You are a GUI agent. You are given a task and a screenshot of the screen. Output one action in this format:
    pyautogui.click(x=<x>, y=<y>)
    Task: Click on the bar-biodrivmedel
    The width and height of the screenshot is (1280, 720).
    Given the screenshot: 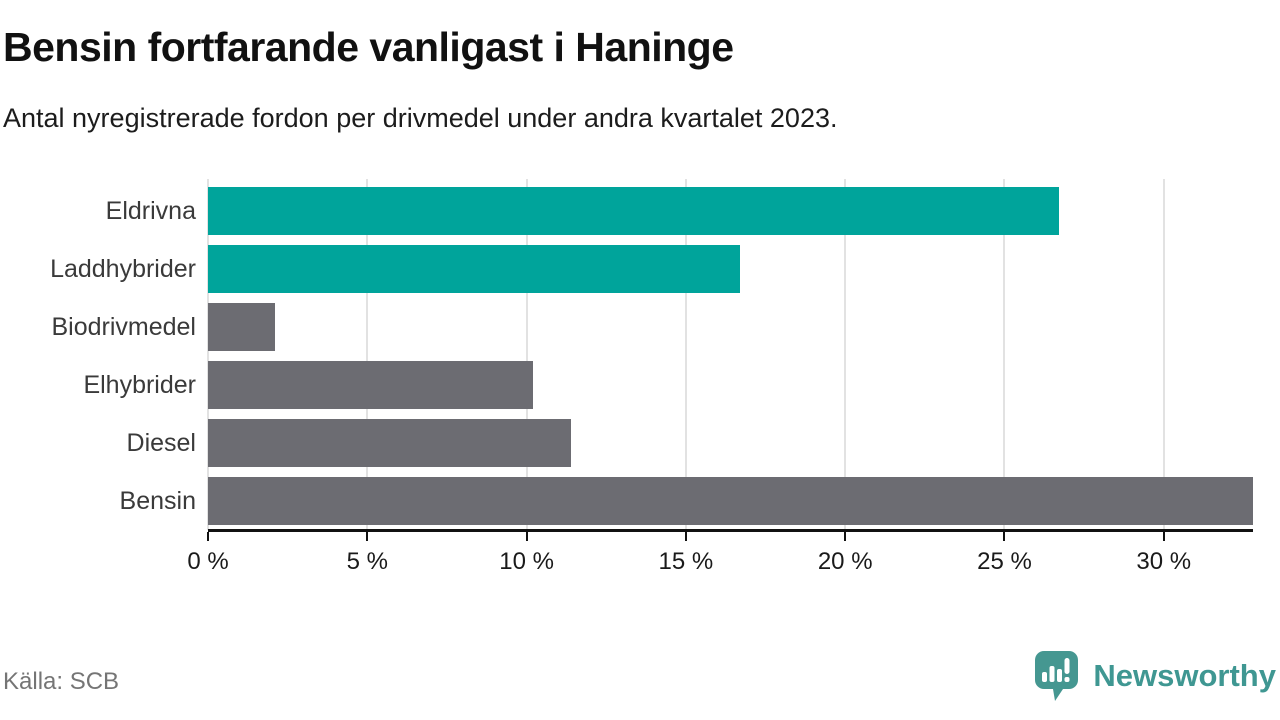 What is the action you would take?
    pyautogui.click(x=241, y=327)
    